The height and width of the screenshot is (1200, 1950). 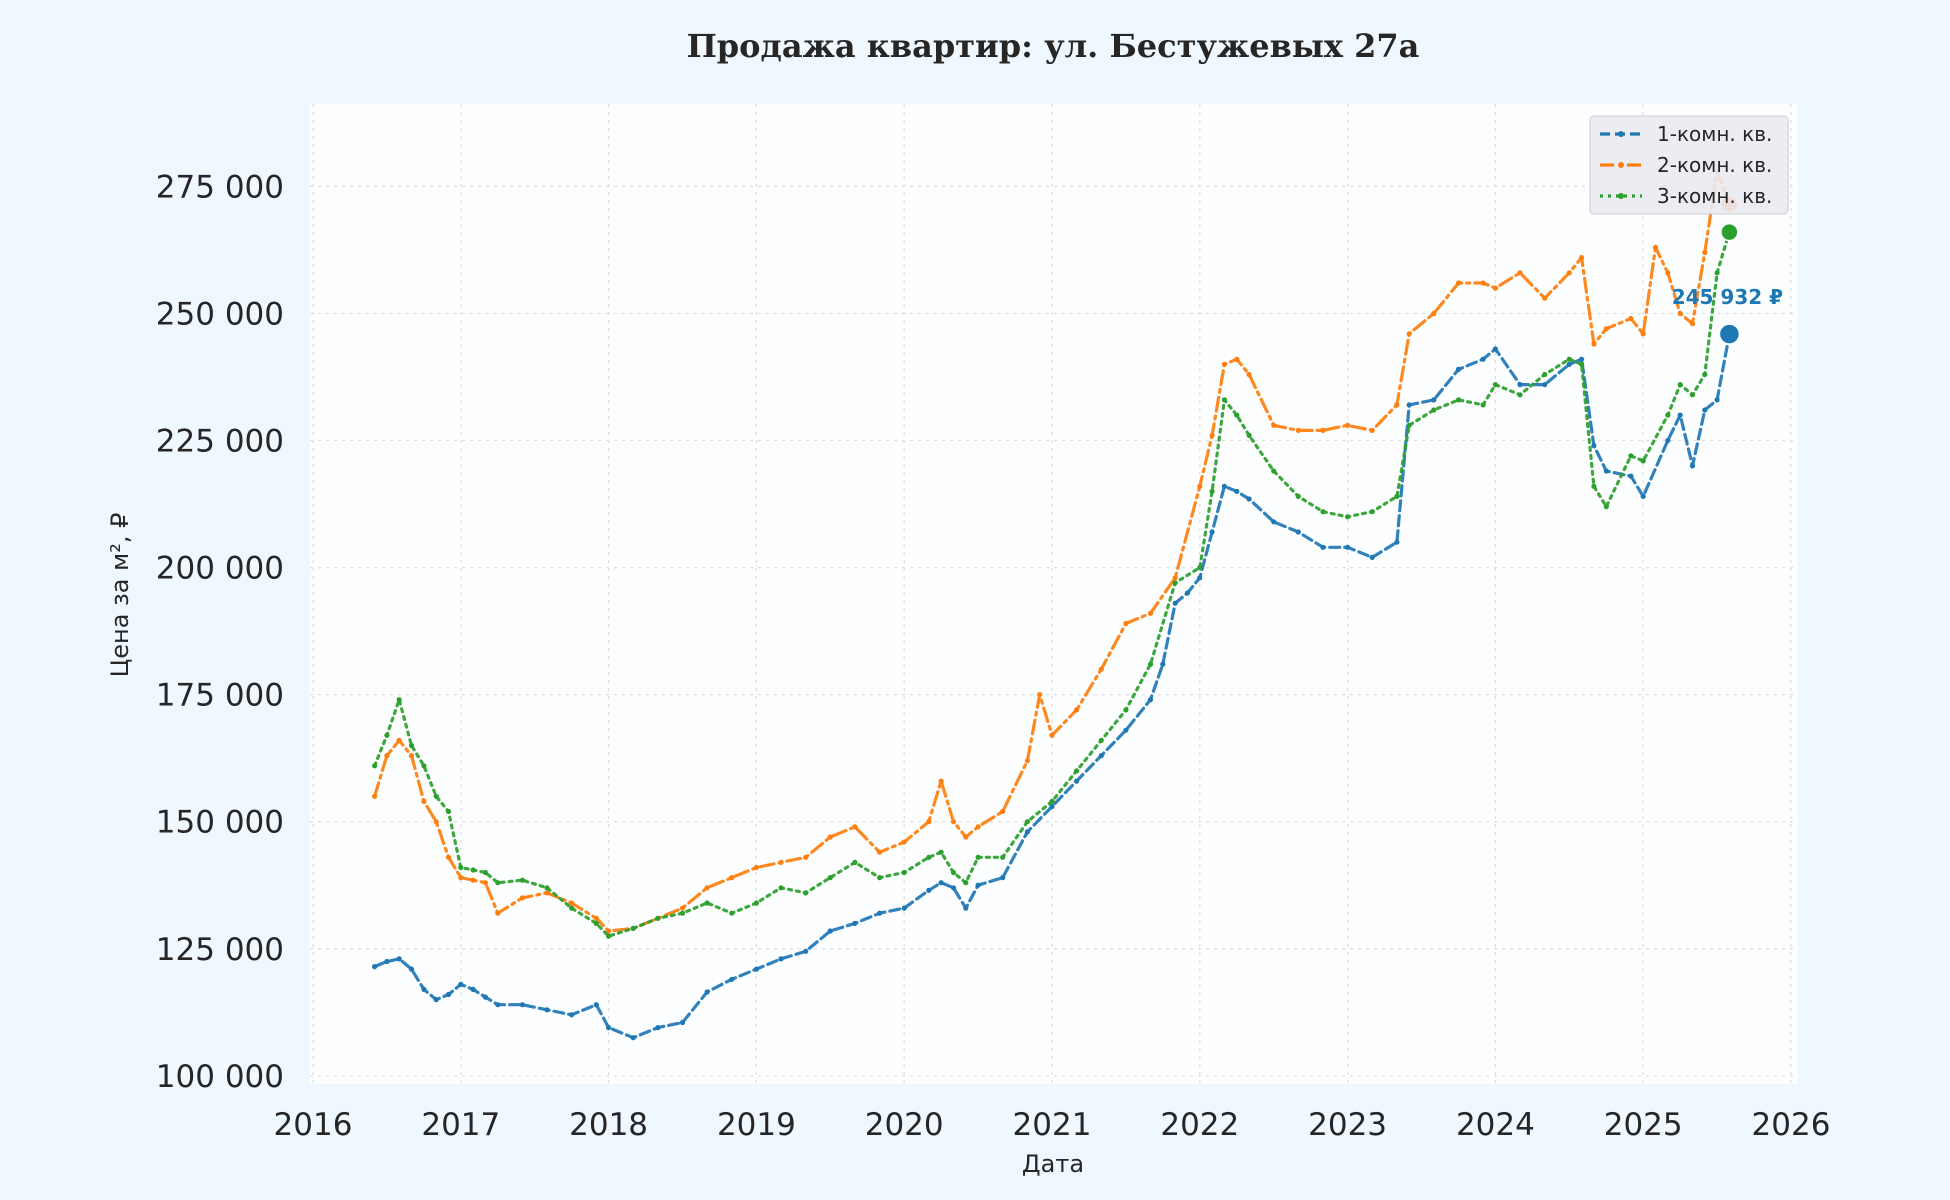 What do you see at coordinates (1053, 1164) in the screenshot?
I see `x-axis-label: Дата` at bounding box center [1053, 1164].